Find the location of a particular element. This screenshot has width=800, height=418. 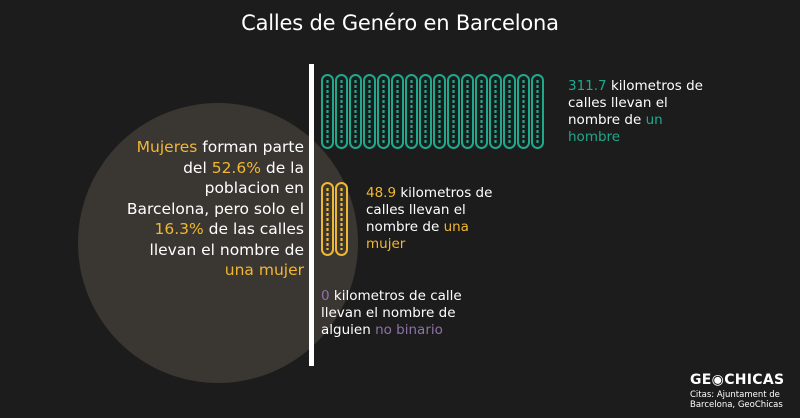

chart-title: Calles de Genéro en Barcelona is located at coordinates (400, 23).